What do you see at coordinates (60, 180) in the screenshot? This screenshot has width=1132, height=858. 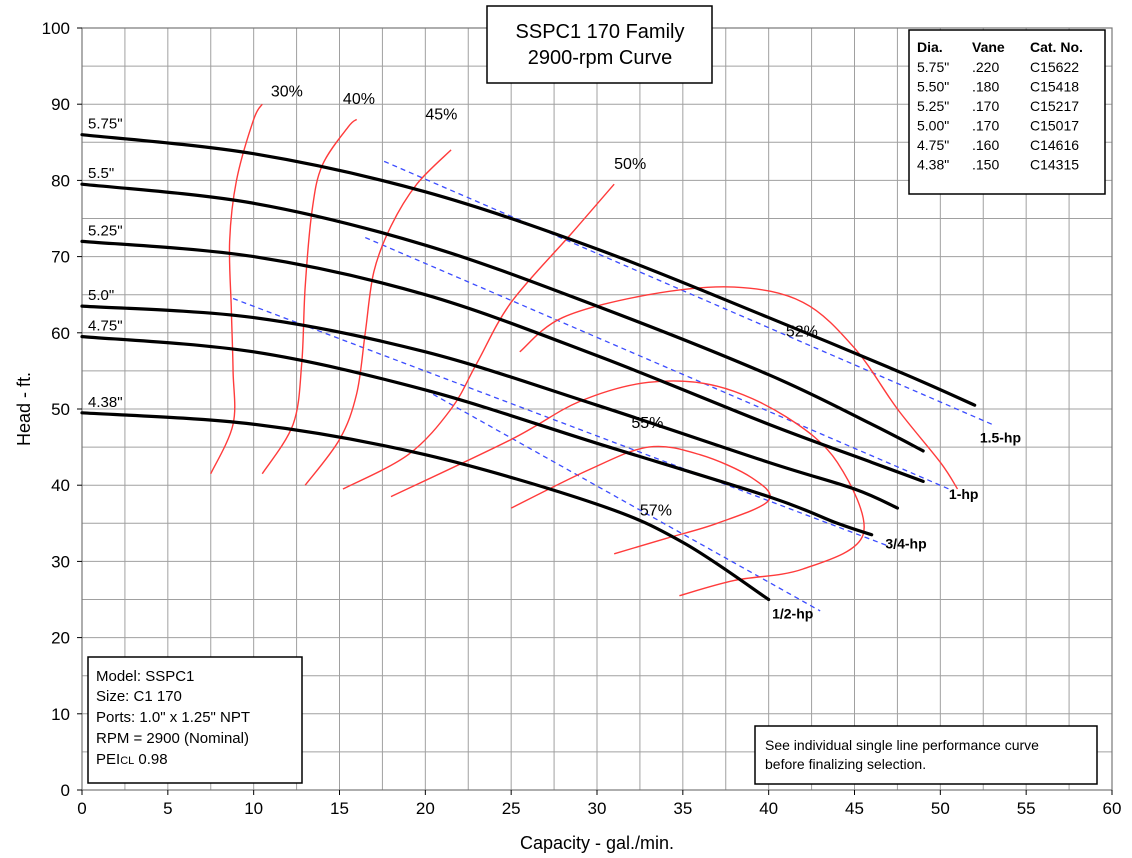 I see `y-tick-label: 80` at bounding box center [60, 180].